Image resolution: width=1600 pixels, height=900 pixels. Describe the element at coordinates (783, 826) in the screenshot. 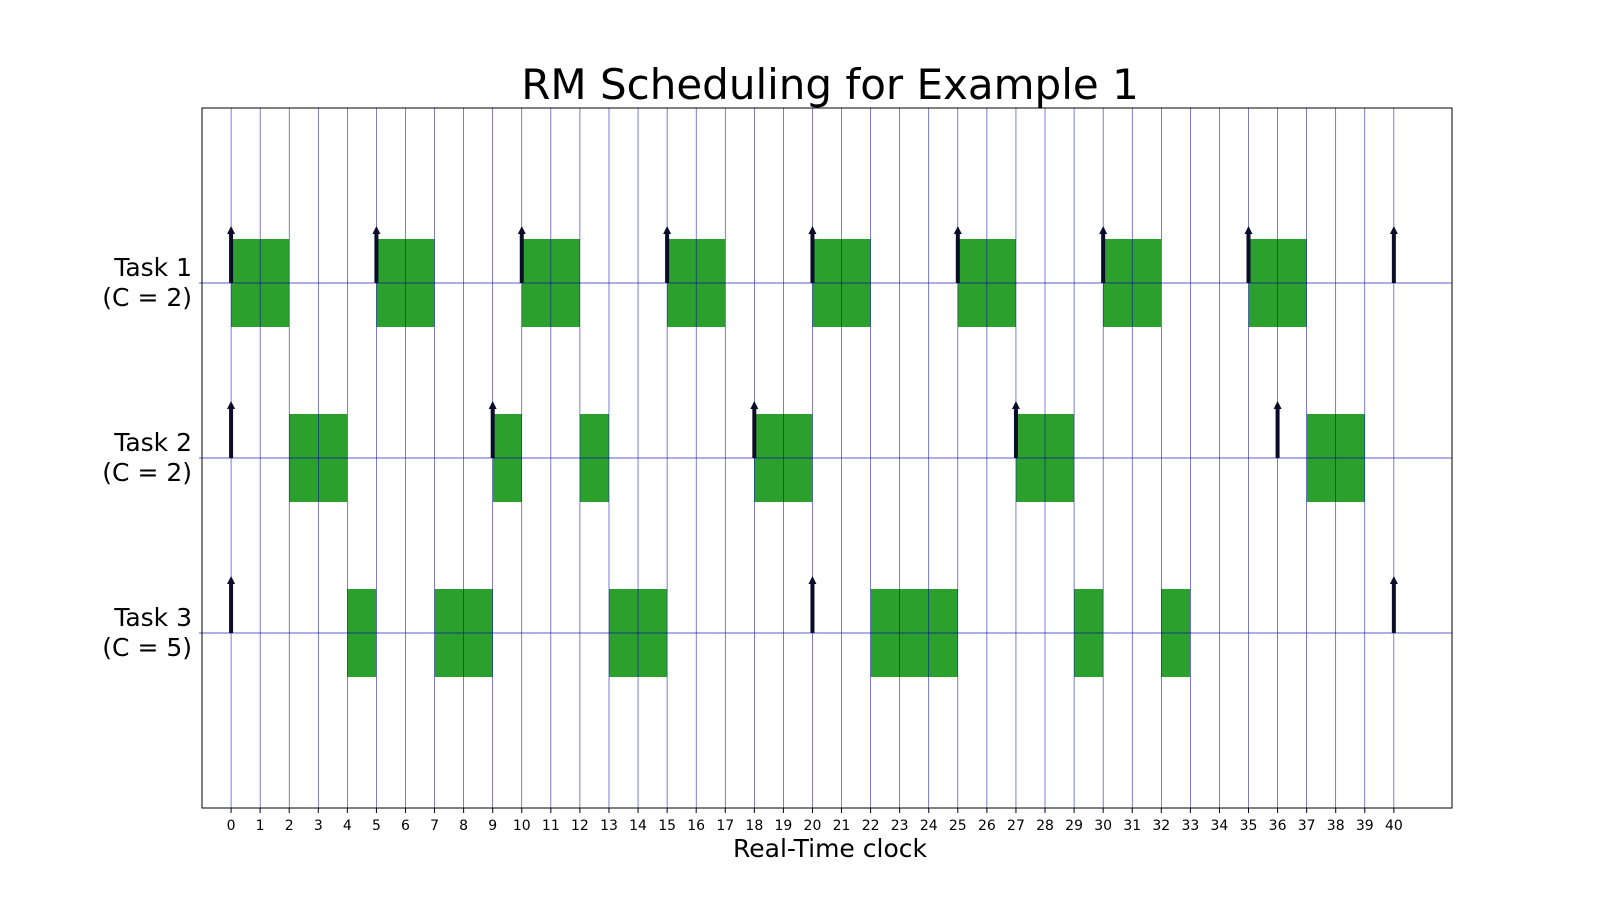

I see `x-tick-label: 19` at that location.